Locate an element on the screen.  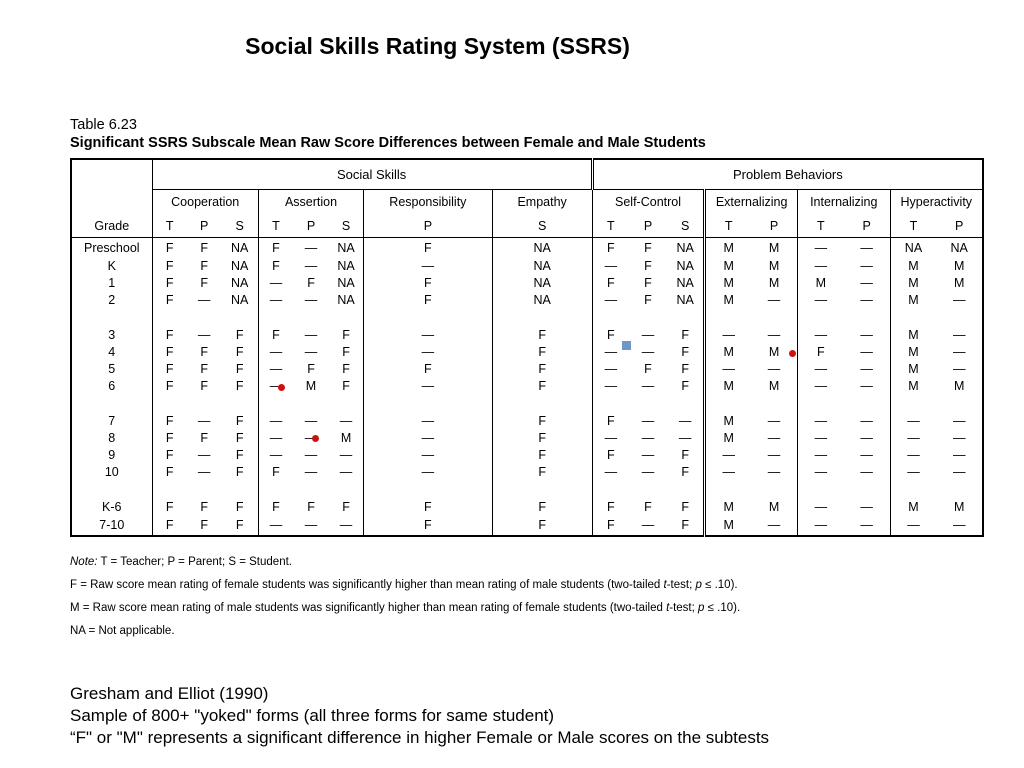
grade-label: 9 is located at coordinates (111, 454).